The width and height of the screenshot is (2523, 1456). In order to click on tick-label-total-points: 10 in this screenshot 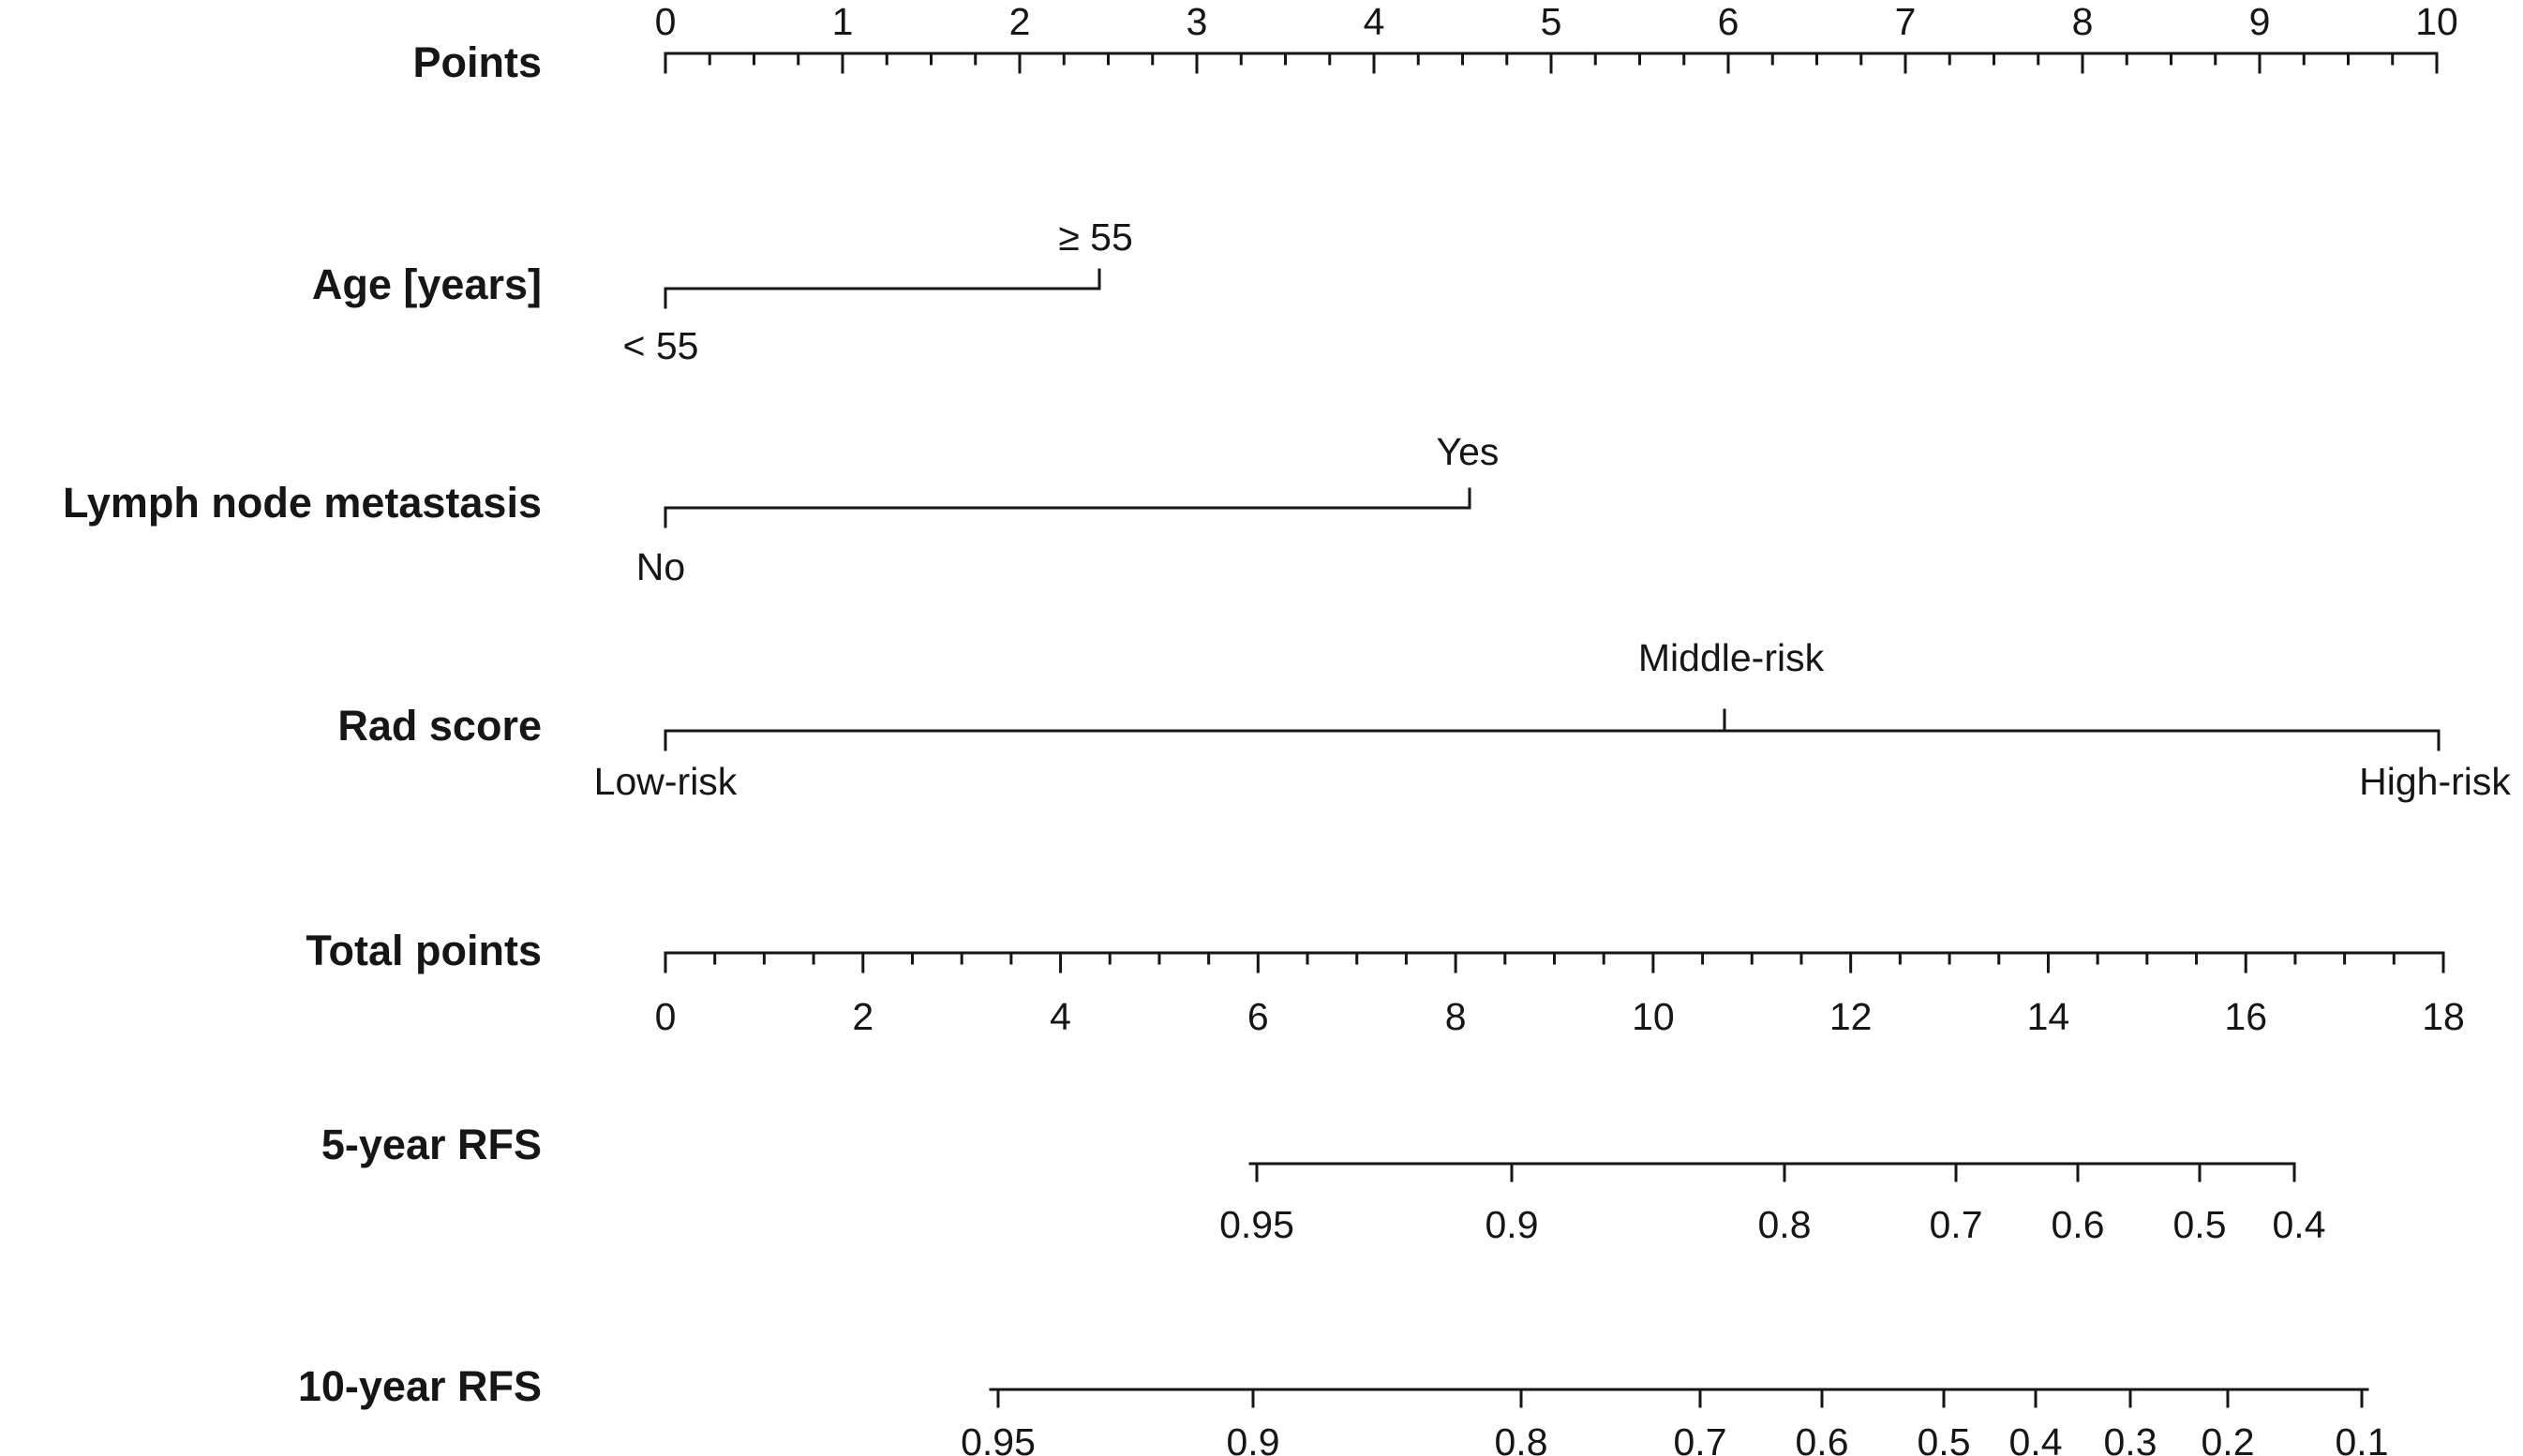, I will do `click(1653, 1016)`.